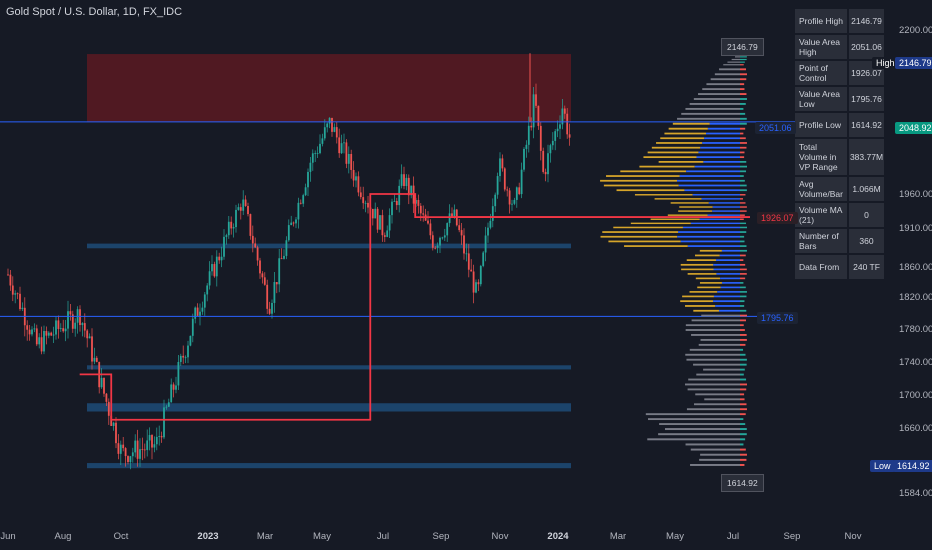 This screenshot has width=932, height=550. What do you see at coordinates (742, 47) in the screenshot?
I see `profile-high-label: 2146.79` at bounding box center [742, 47].